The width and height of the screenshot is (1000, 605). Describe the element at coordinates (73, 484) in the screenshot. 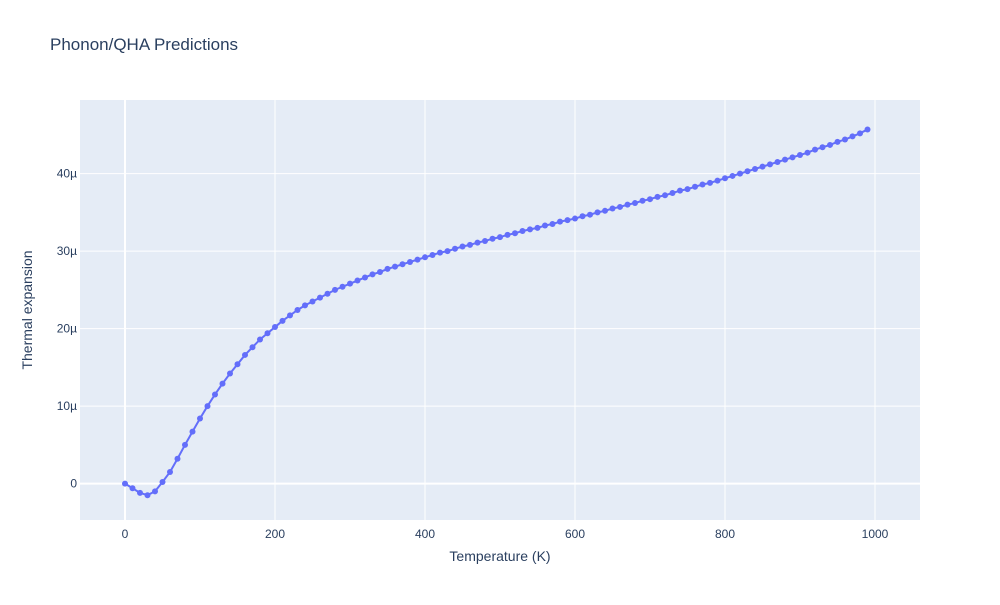

I see `y-tick-label: 0` at that location.